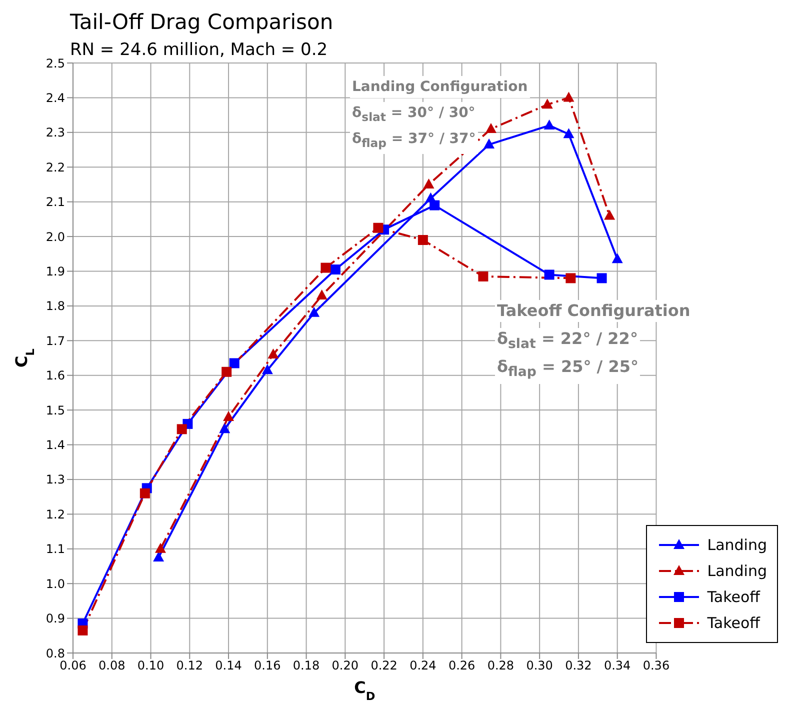 This screenshot has height=717, width=811. I want to click on chart-subtitle: RN = 24.6 million, Mach = 0.2, so click(199, 50).